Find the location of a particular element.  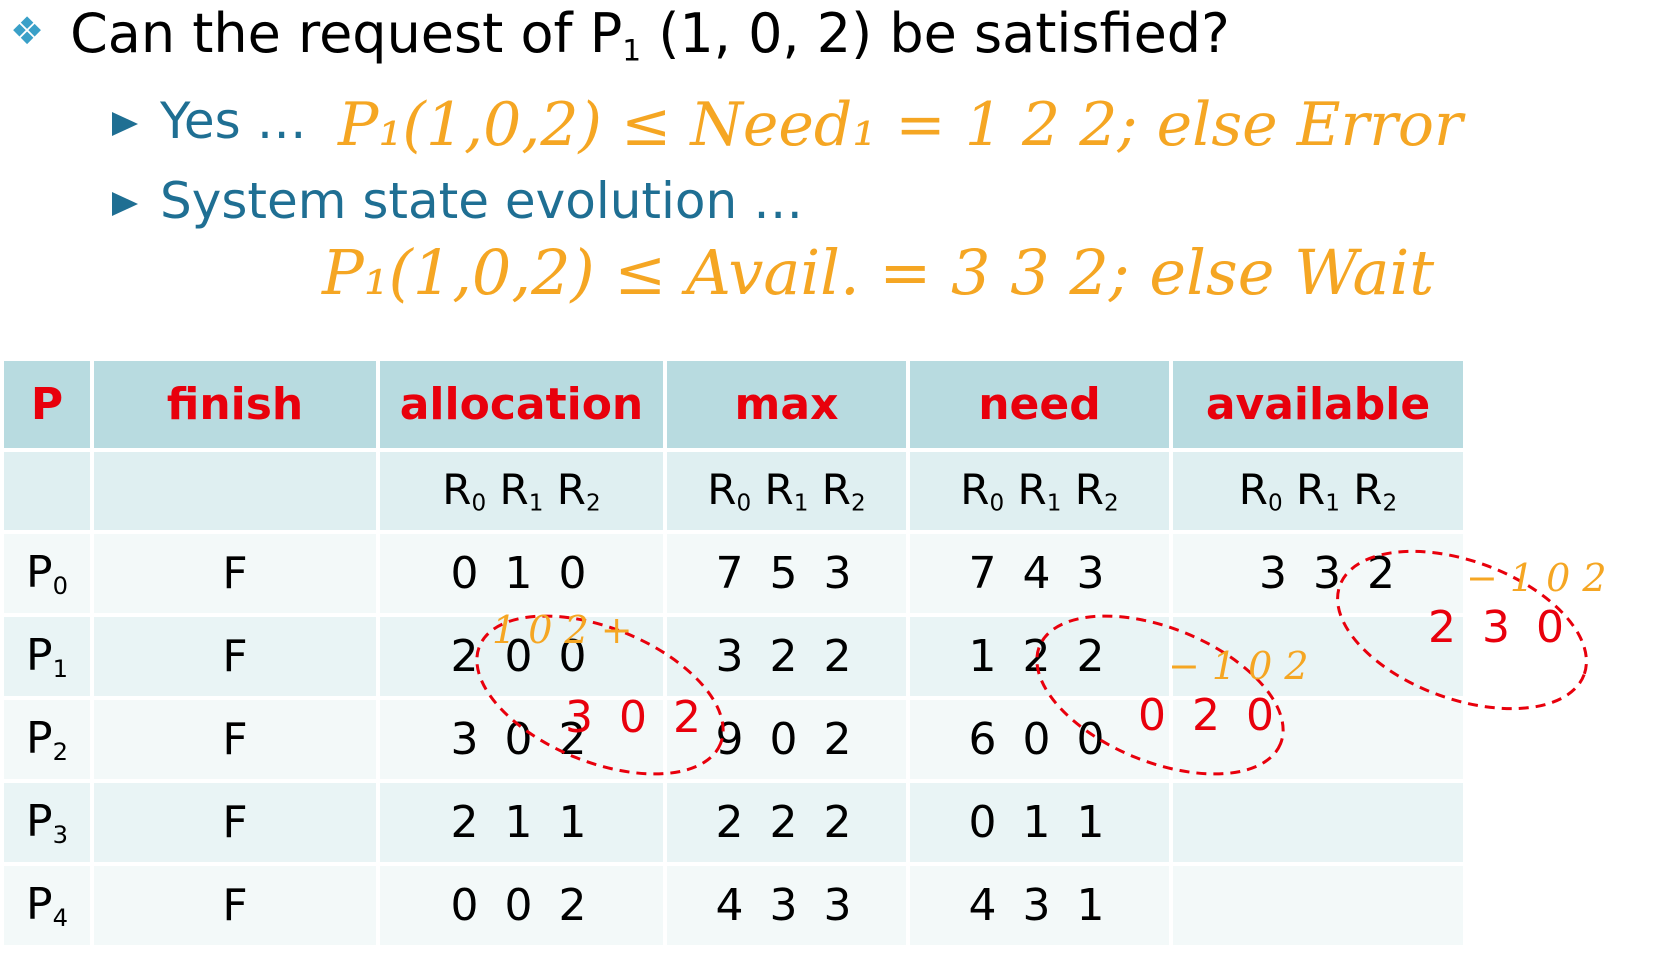

need-cell: 6 0 0 is located at coordinates (1039, 739).